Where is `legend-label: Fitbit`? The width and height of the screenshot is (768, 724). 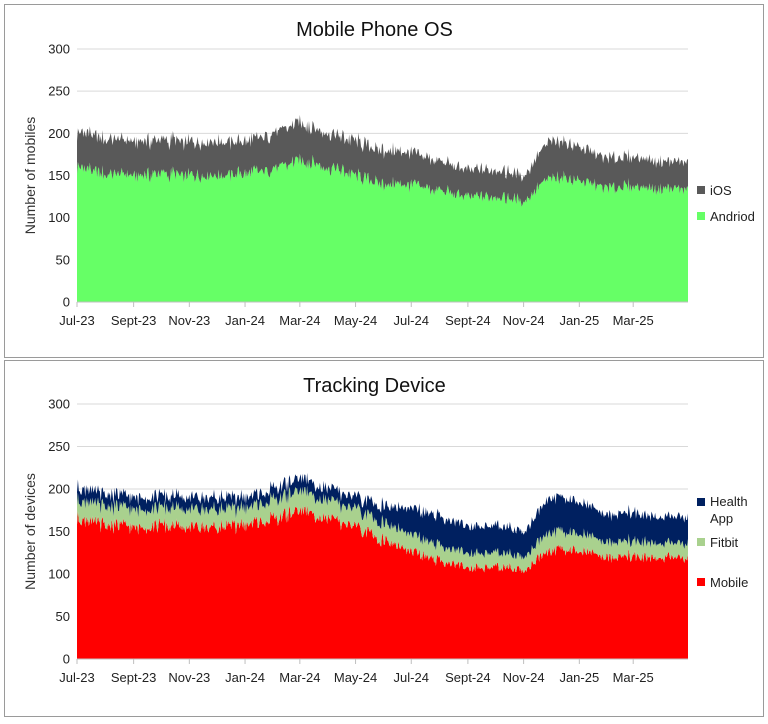 legend-label: Fitbit is located at coordinates (724, 542).